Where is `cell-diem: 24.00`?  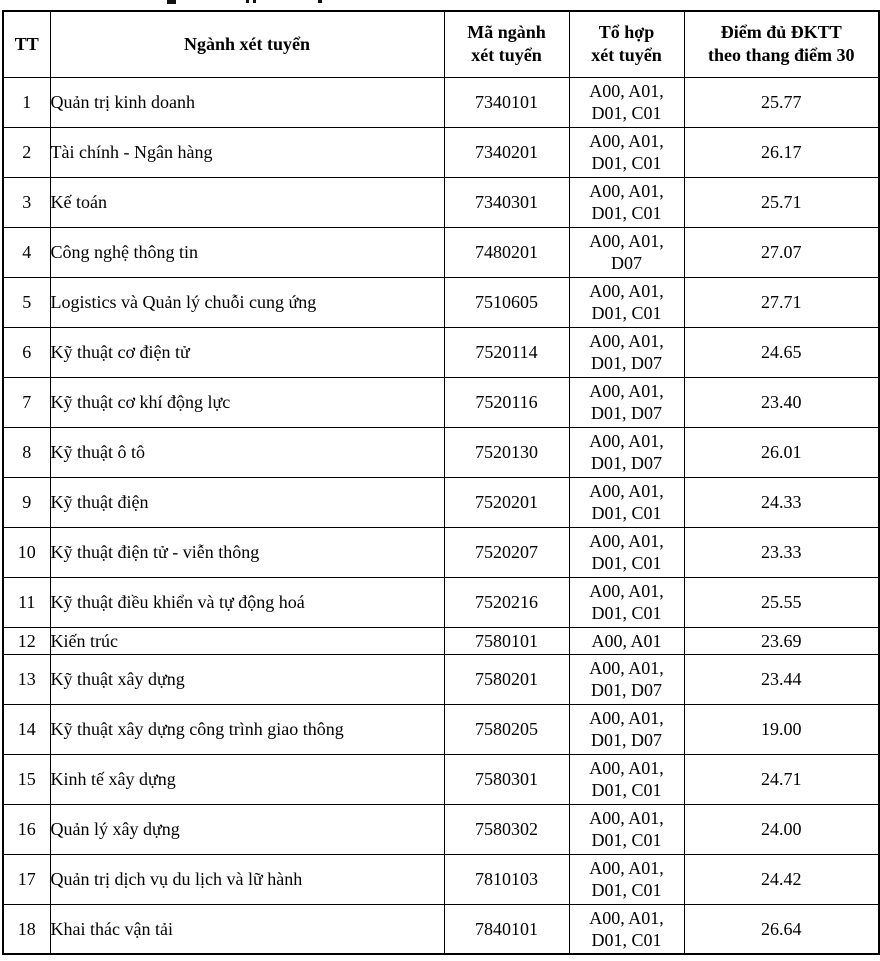 cell-diem: 24.00 is located at coordinates (781, 829).